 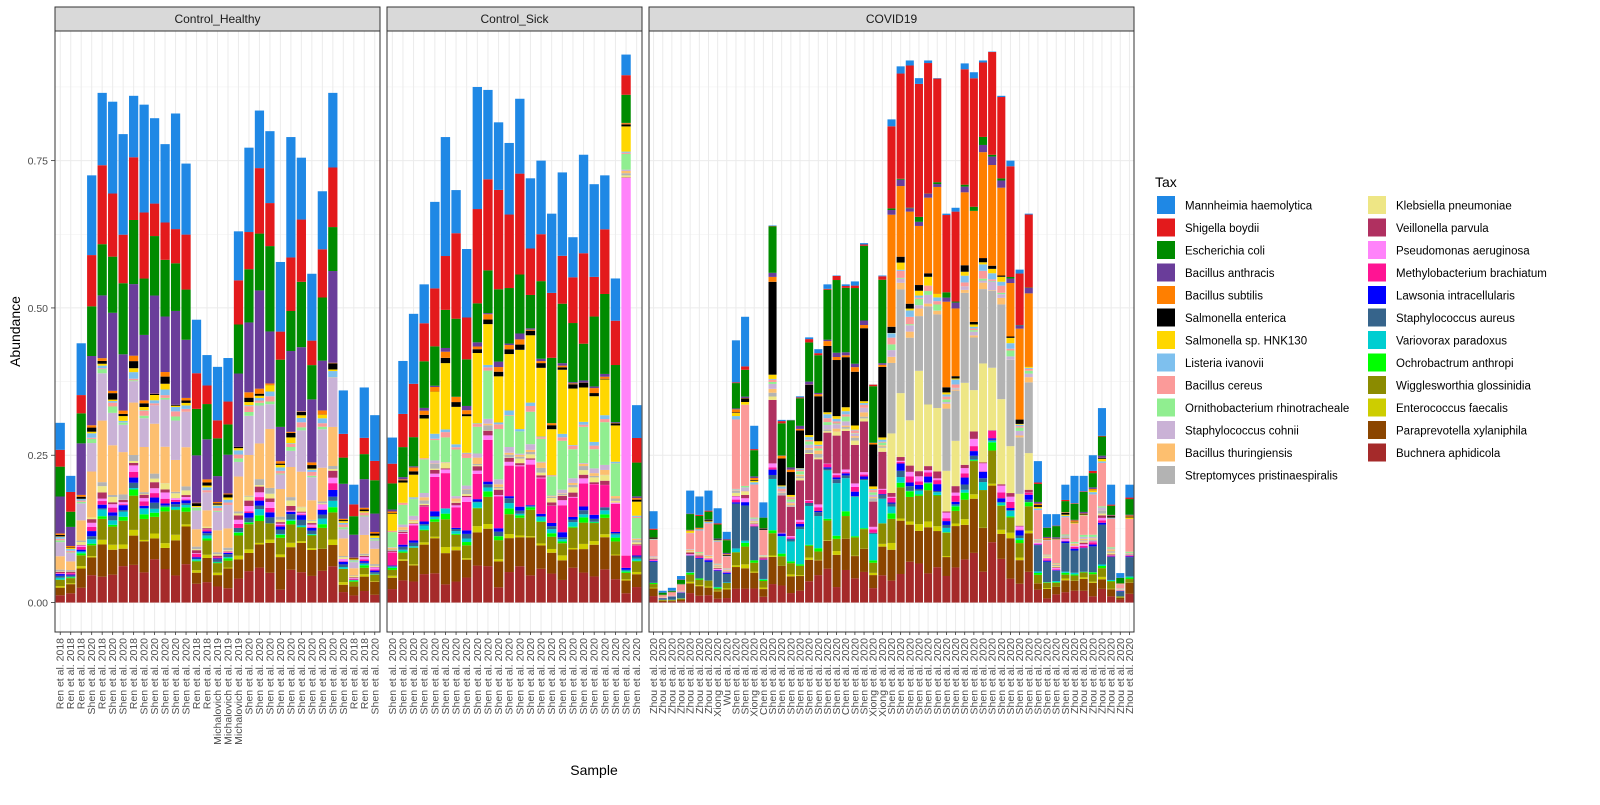 I want to click on x-axis-title: Sample, so click(x=594, y=770).